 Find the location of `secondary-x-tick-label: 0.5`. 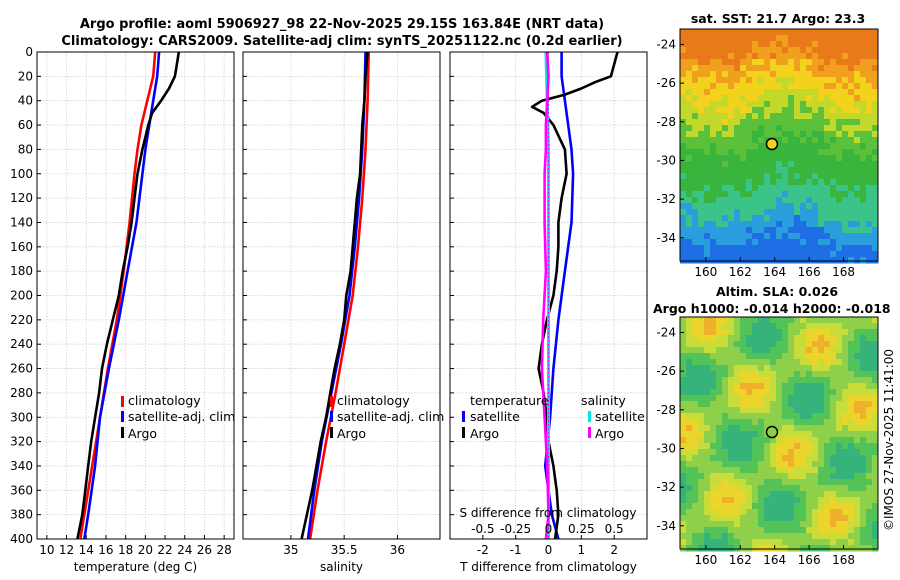

secondary-x-tick-label: 0.5 is located at coordinates (614, 529).